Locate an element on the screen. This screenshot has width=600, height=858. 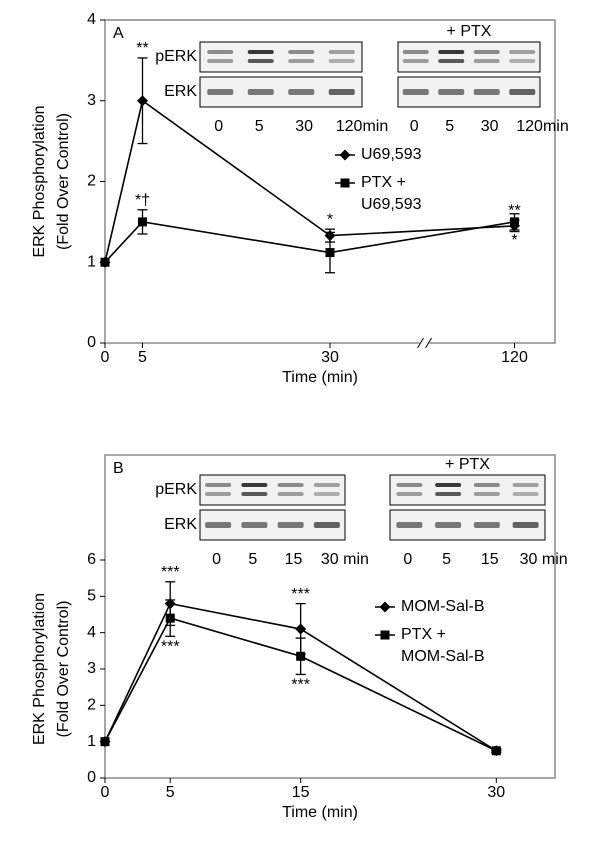
y-axis-label: ERK Phosphorylation is located at coordinates (39, 669).